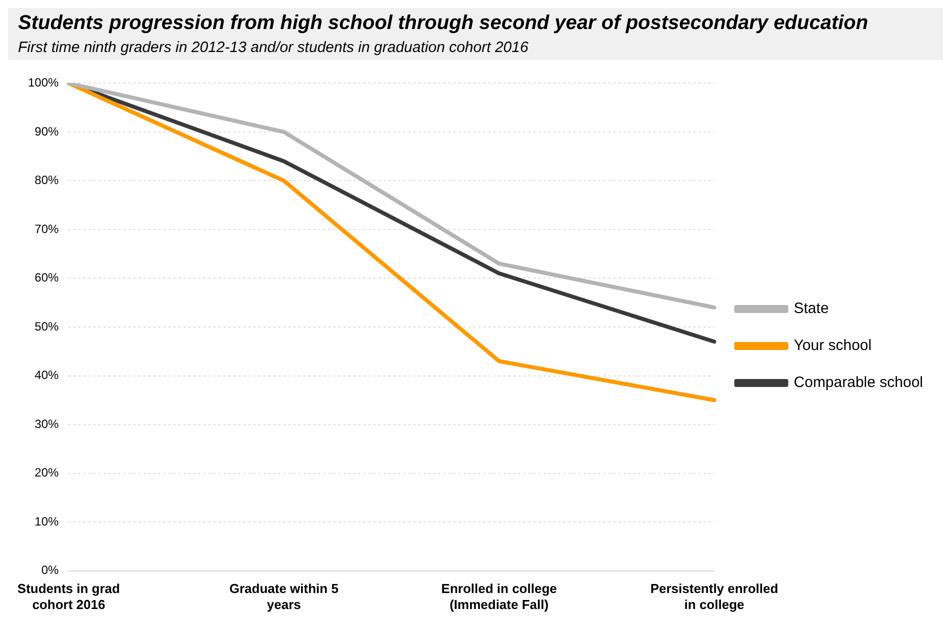  What do you see at coordinates (68, 596) in the screenshot?
I see `x-tick-label: Students in grad cohort 2016` at bounding box center [68, 596].